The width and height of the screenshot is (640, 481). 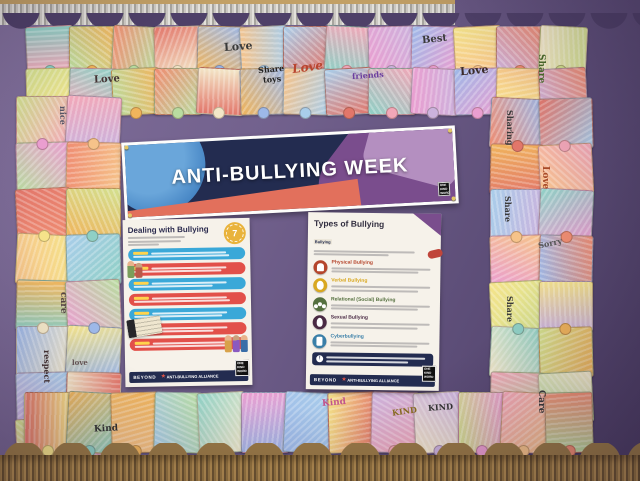 What do you see at coordinates (320, 468) in the screenshot?
I see `gold-corrugated-trim` at bounding box center [320, 468].